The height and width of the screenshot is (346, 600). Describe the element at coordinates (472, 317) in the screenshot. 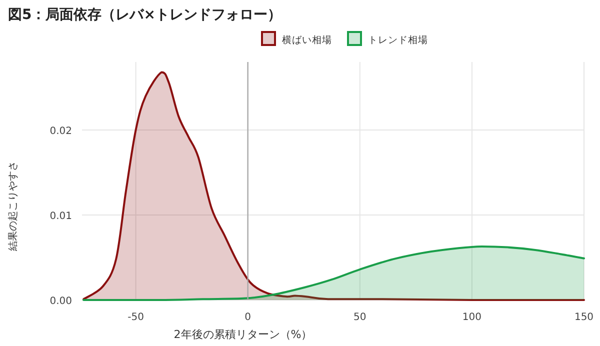

I see `x-tick-label: 100` at that location.